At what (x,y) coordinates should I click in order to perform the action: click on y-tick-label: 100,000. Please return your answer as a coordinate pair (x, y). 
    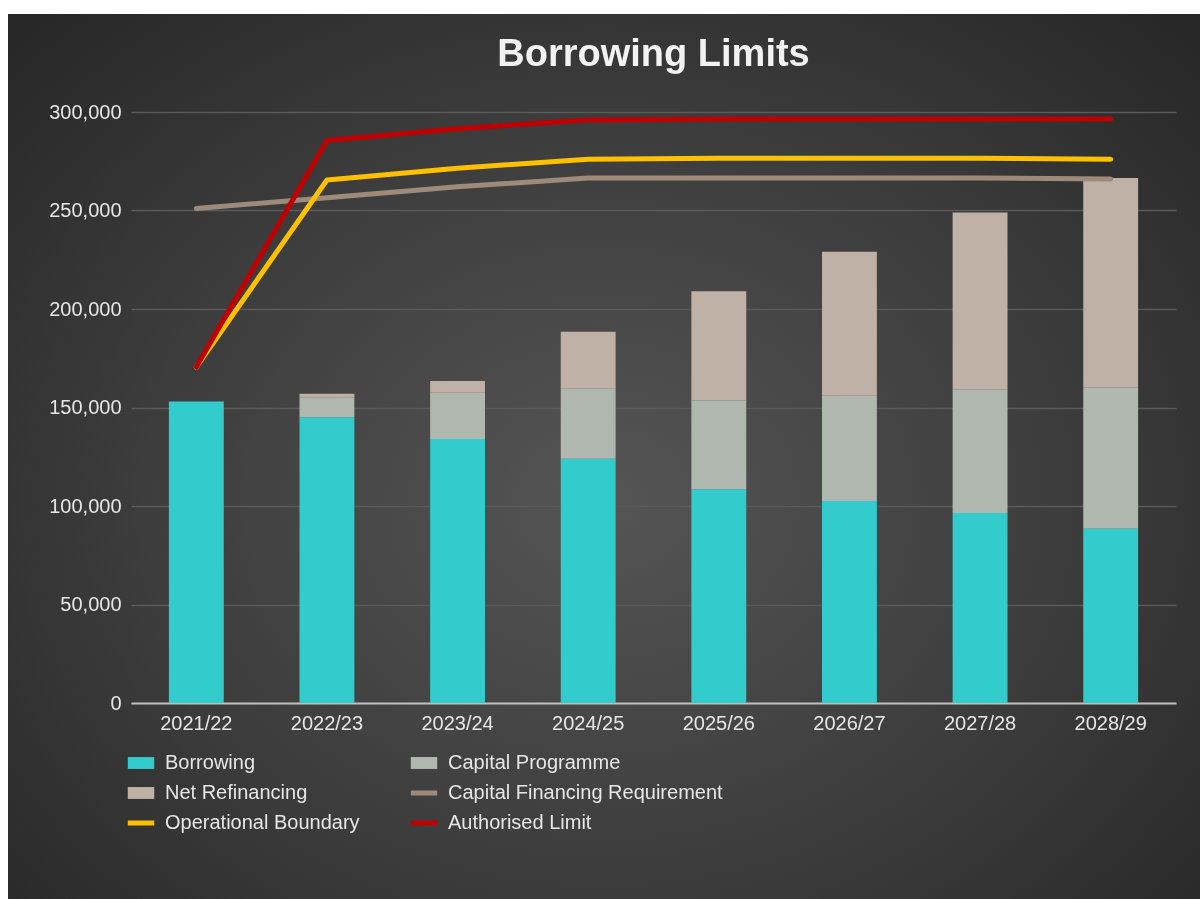
    Looking at the image, I should click on (85, 505).